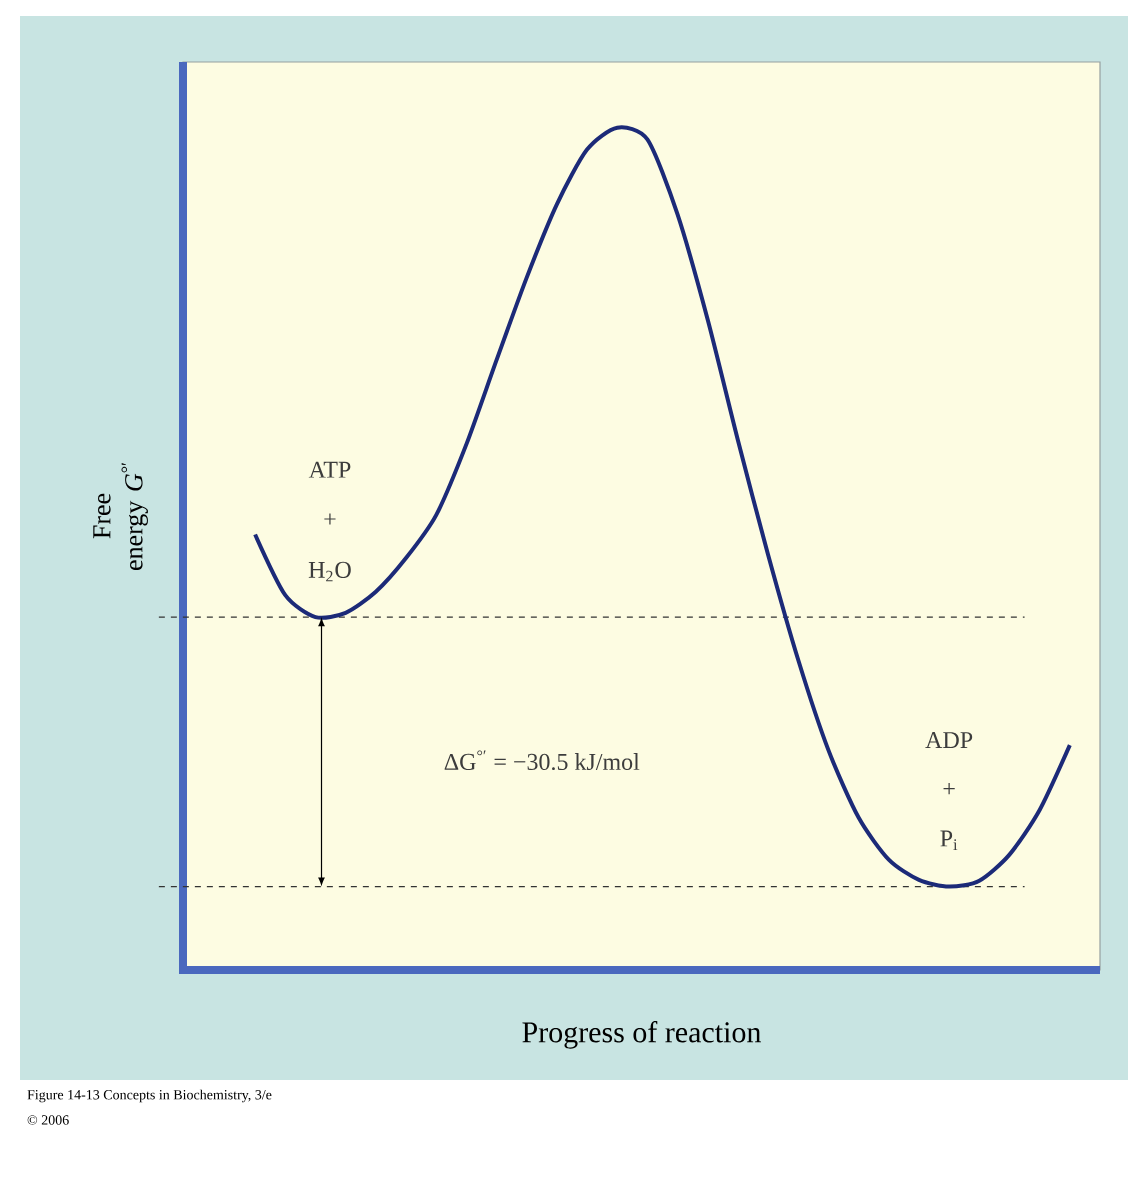  What do you see at coordinates (329, 469) in the screenshot?
I see `annotation: ATP` at bounding box center [329, 469].